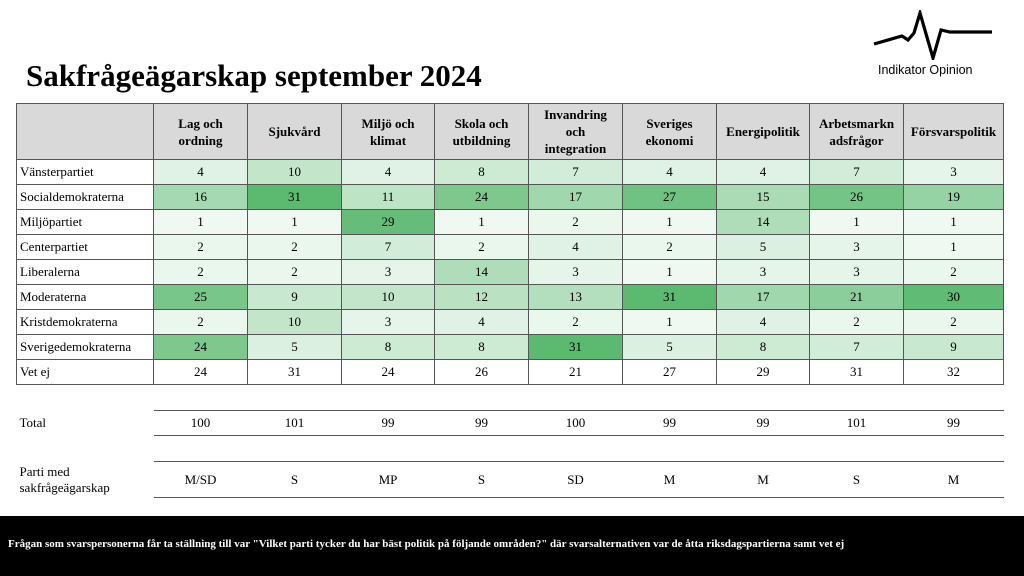 This screenshot has width=1024, height=576. What do you see at coordinates (64, 479) in the screenshot?
I see `row-label: Parti med sakfrågeägarskap` at bounding box center [64, 479].